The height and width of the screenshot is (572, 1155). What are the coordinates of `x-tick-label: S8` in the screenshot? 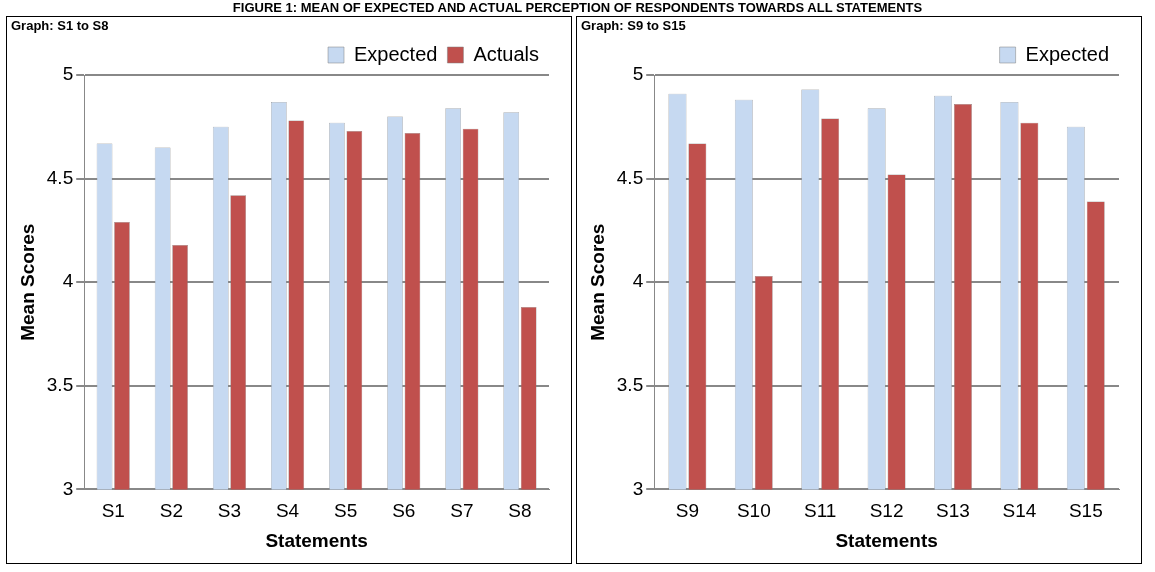 It's located at (520, 511).